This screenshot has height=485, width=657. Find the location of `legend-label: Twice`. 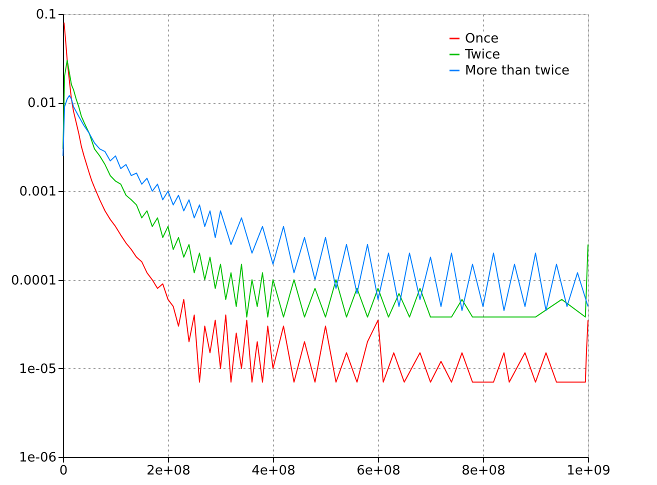

legend-label: Twice is located at coordinates (482, 55).